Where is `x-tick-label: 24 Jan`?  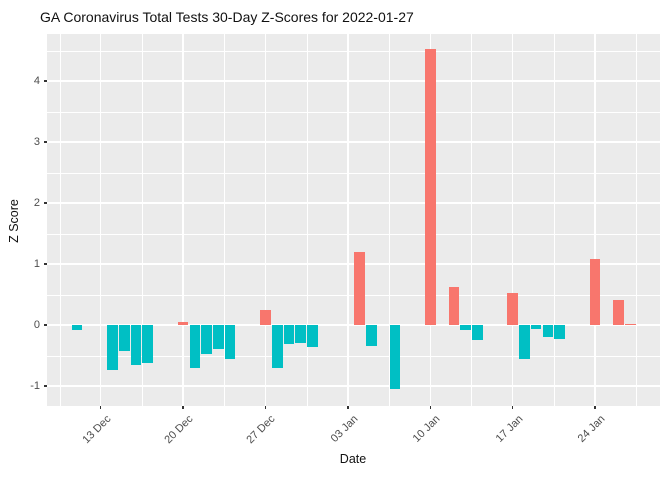
x-tick-label: 24 Jan is located at coordinates (591, 429).